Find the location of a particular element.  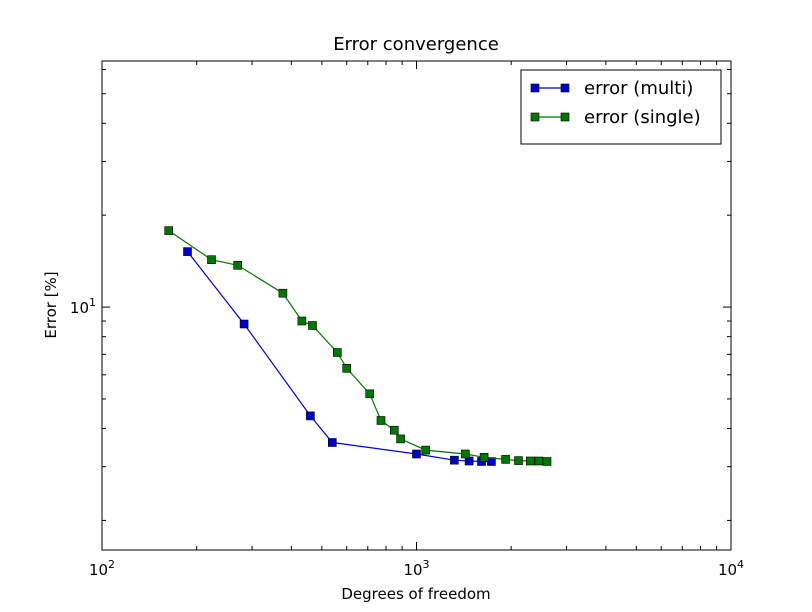

legend: error (multi) error (single) is located at coordinates (621, 107).